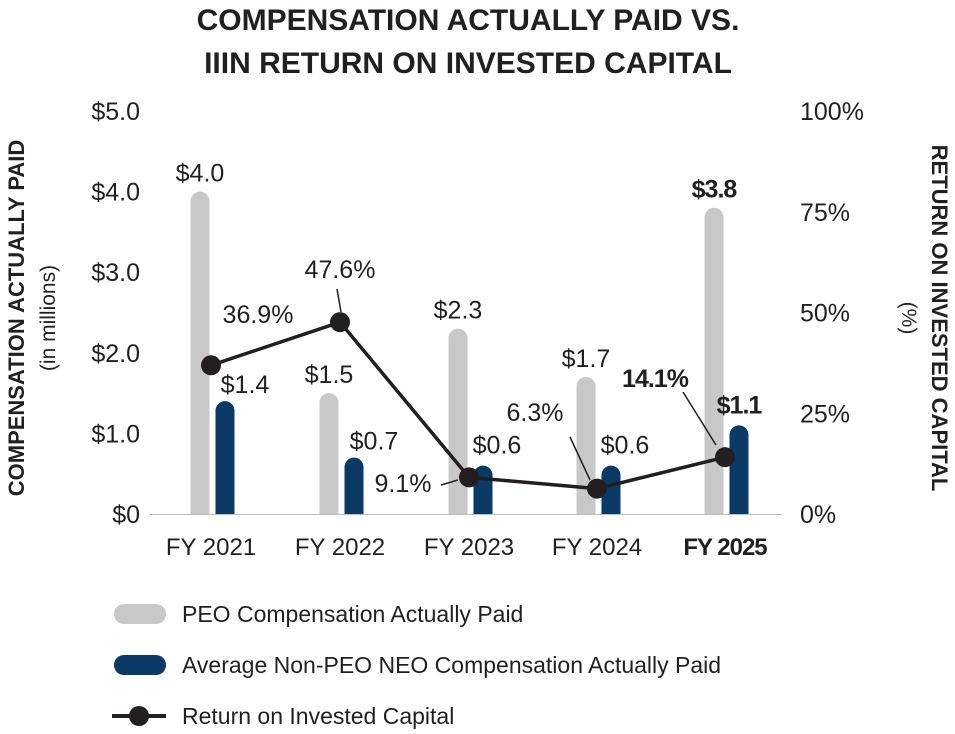 The width and height of the screenshot is (955, 734). Describe the element at coordinates (597, 547) in the screenshot. I see `x-category-label: FY 2024` at that location.